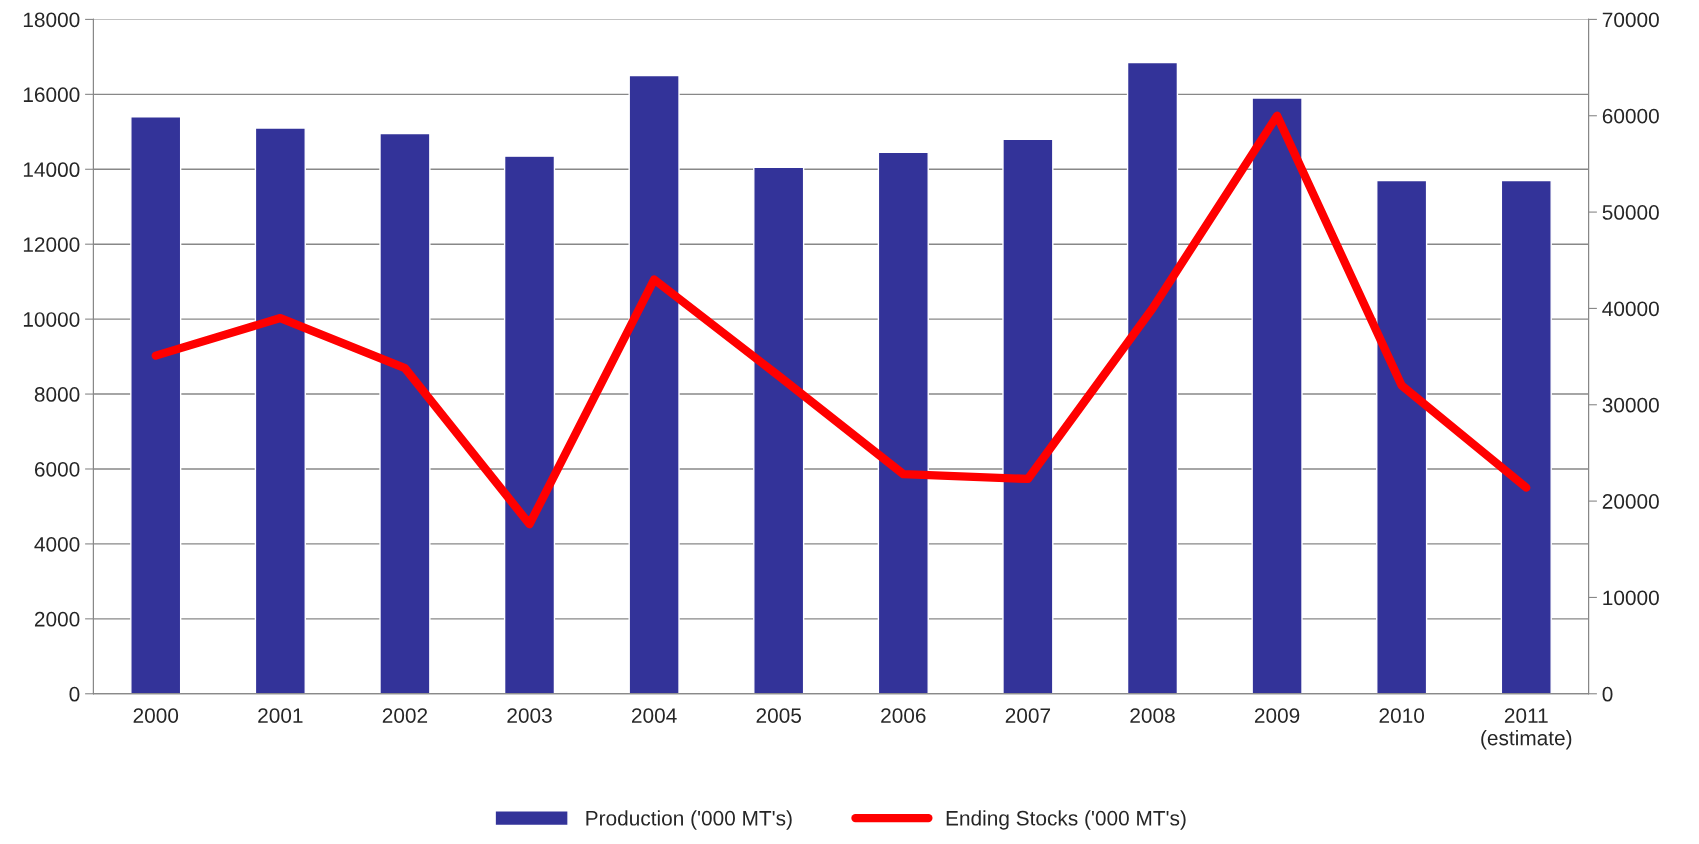  I want to click on x-tick-label: 2008, so click(1152, 715).